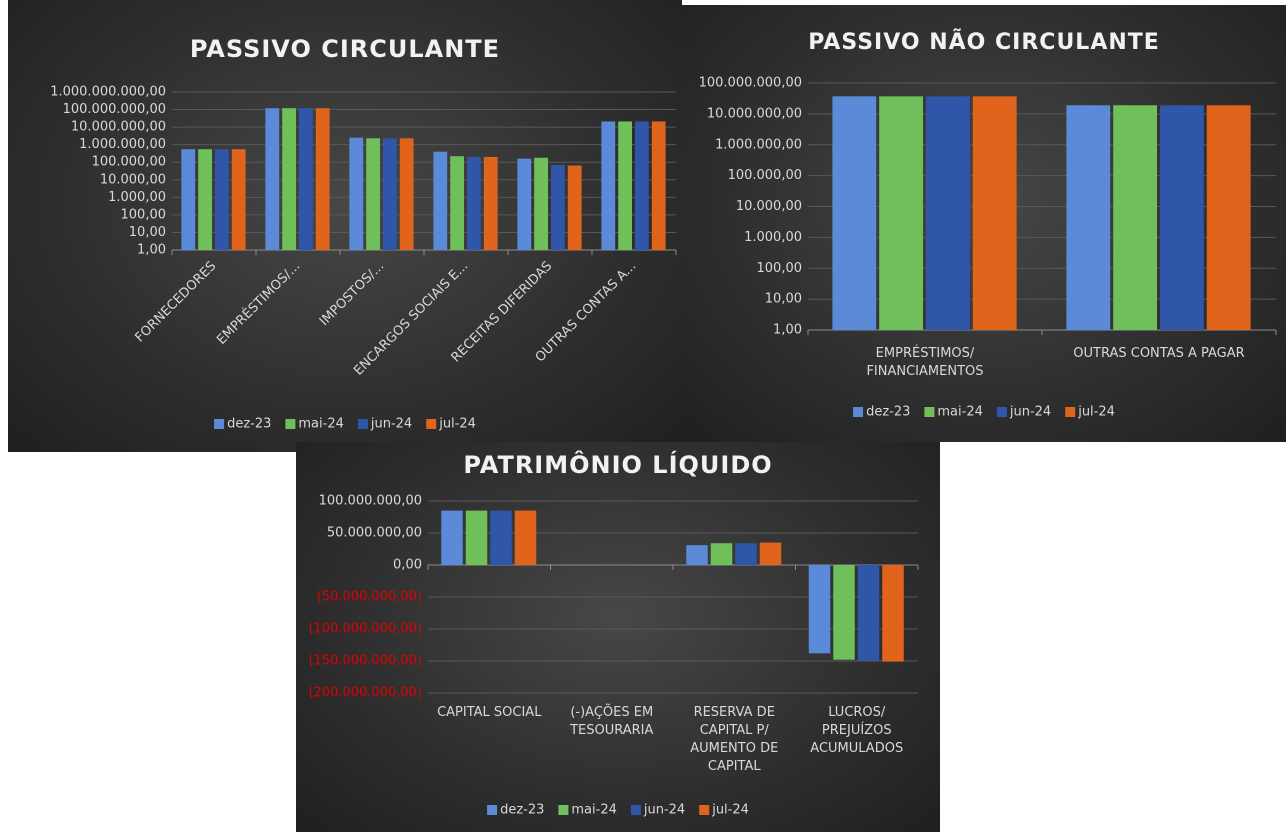 Image resolution: width=1286 pixels, height=832 pixels. What do you see at coordinates (612, 721) in the screenshot?
I see `x-tick-label: (-)AÇÕES EM TESOURARIA` at bounding box center [612, 721].